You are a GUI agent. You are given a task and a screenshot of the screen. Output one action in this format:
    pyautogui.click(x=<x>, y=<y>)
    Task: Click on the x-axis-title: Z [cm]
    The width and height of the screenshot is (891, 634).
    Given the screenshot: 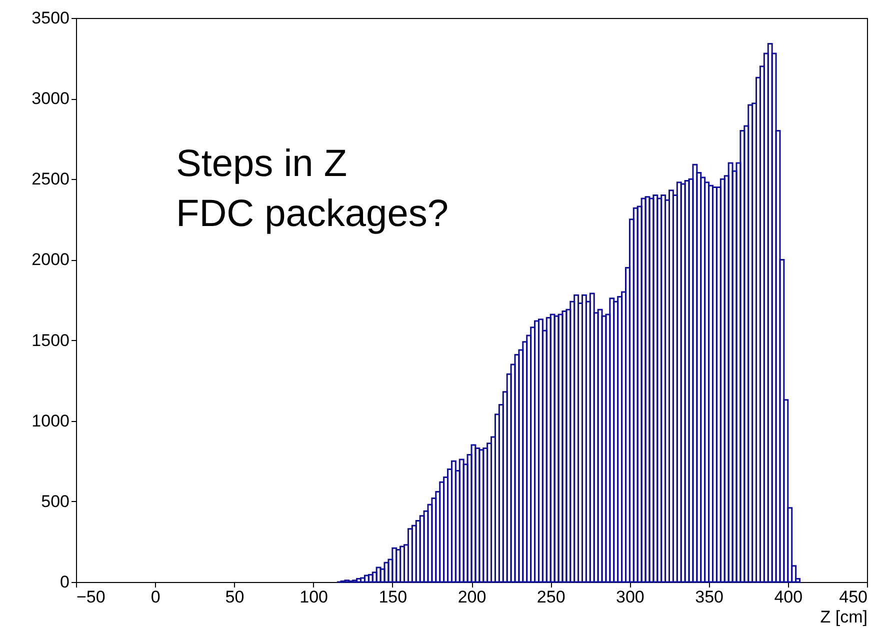 What is the action you would take?
    pyautogui.click(x=844, y=617)
    